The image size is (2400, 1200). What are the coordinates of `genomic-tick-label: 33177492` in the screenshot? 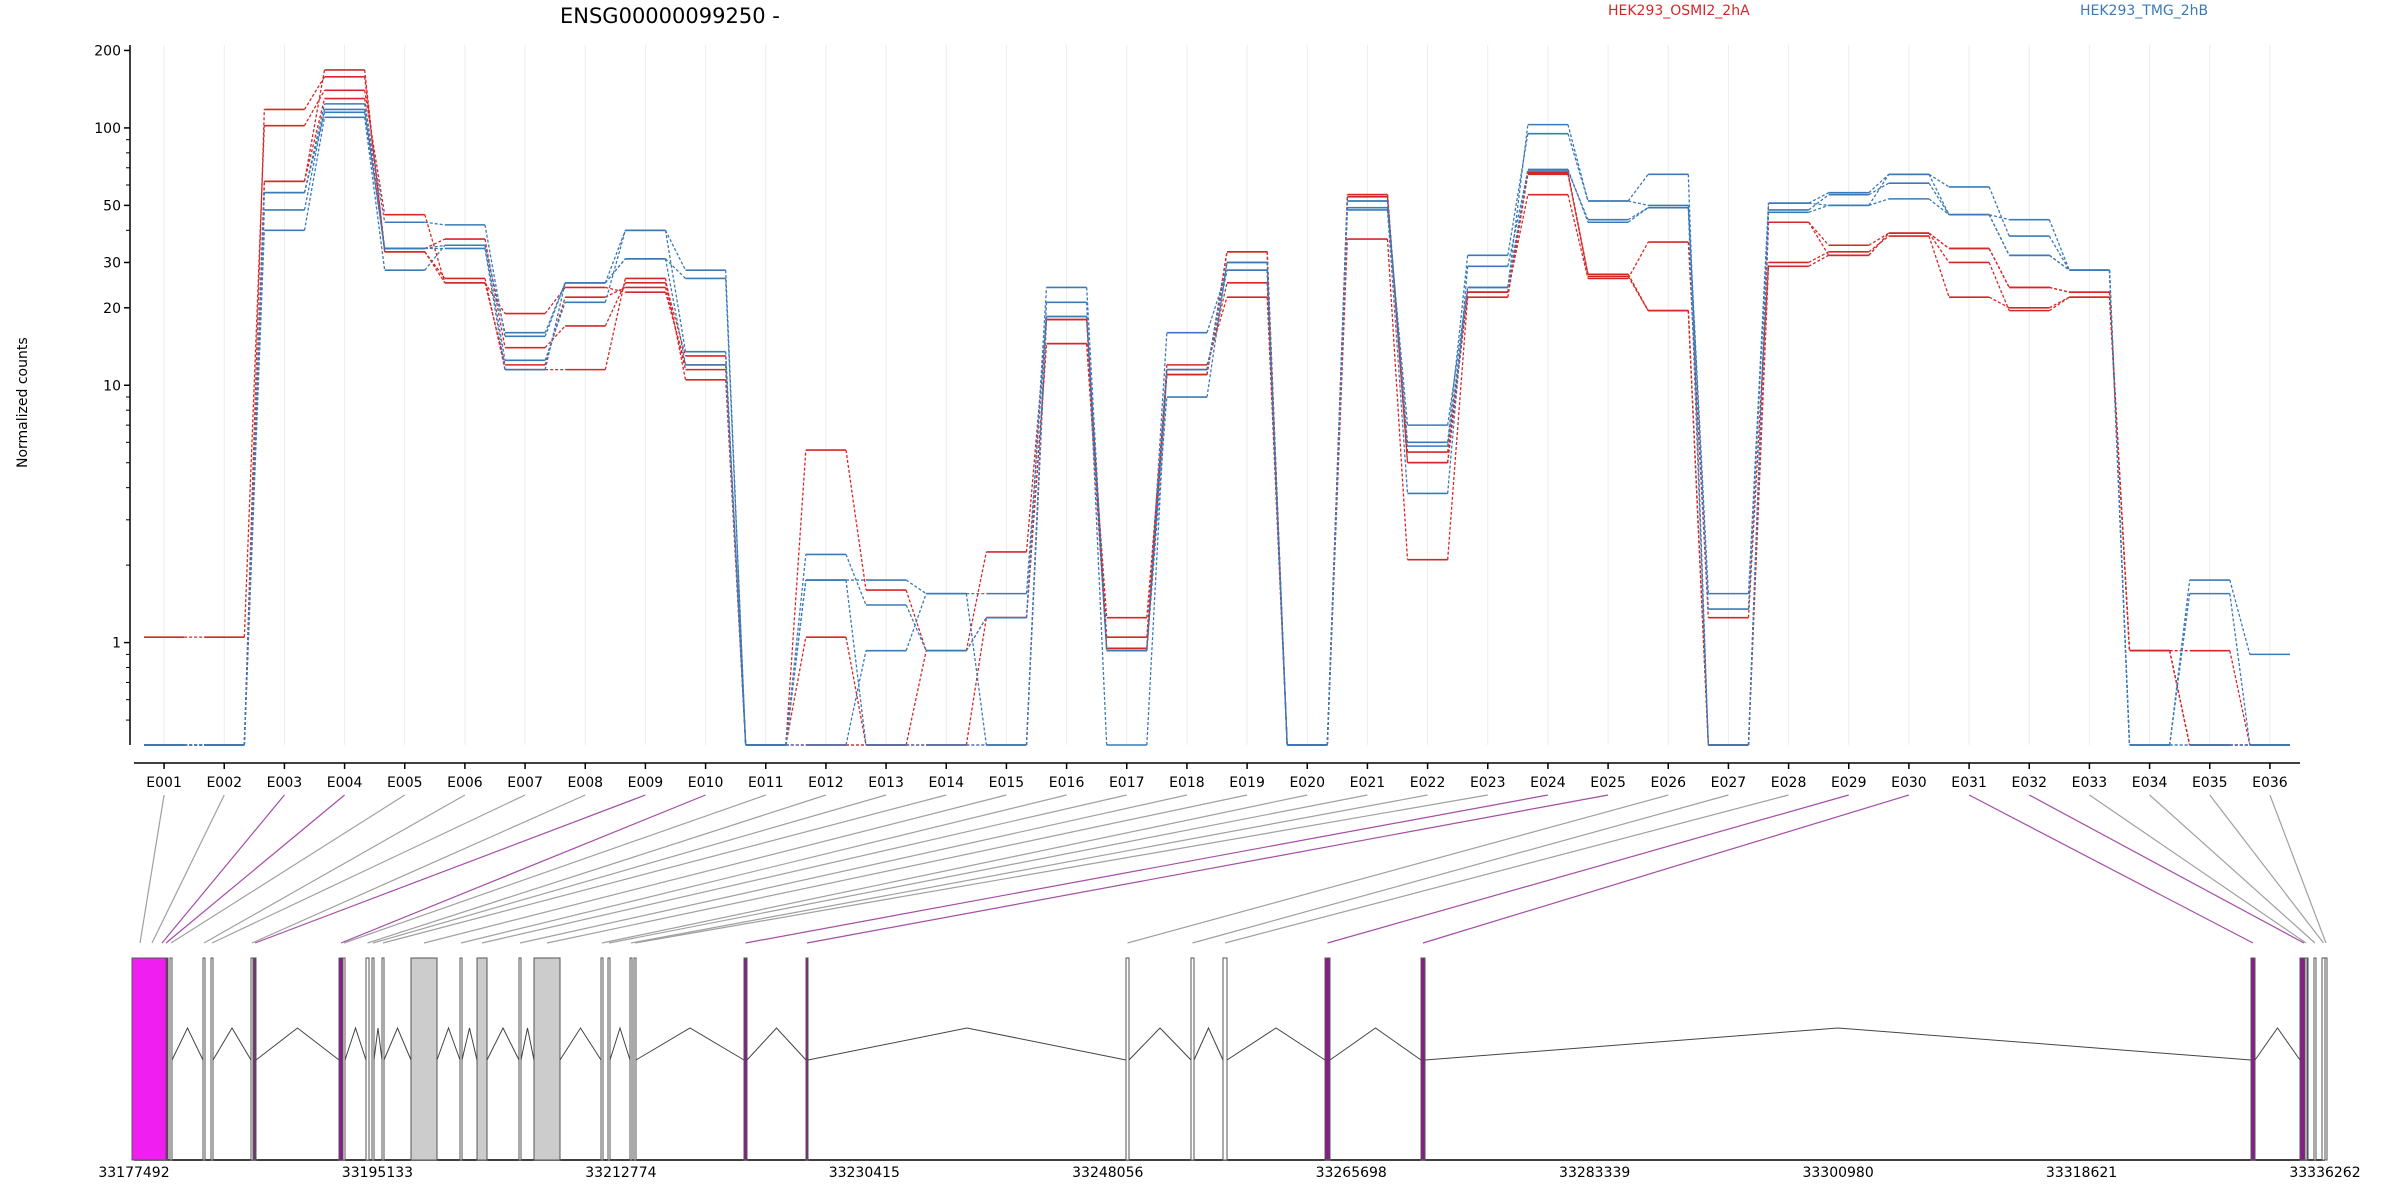 It's located at (133, 1173).